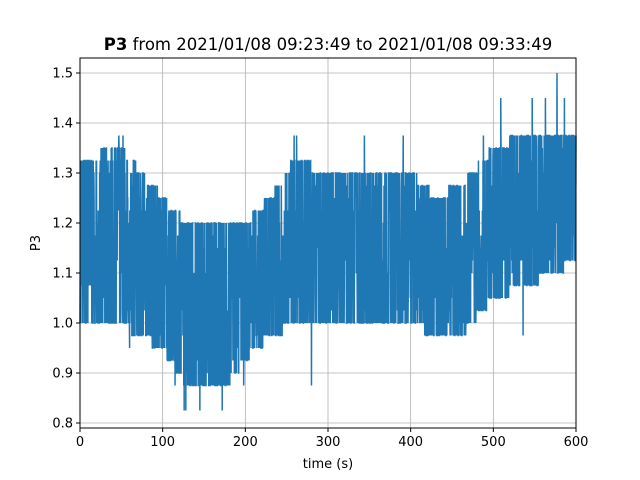 This screenshot has width=640, height=480. I want to click on y-tick-label: 1.5, so click(62, 74).